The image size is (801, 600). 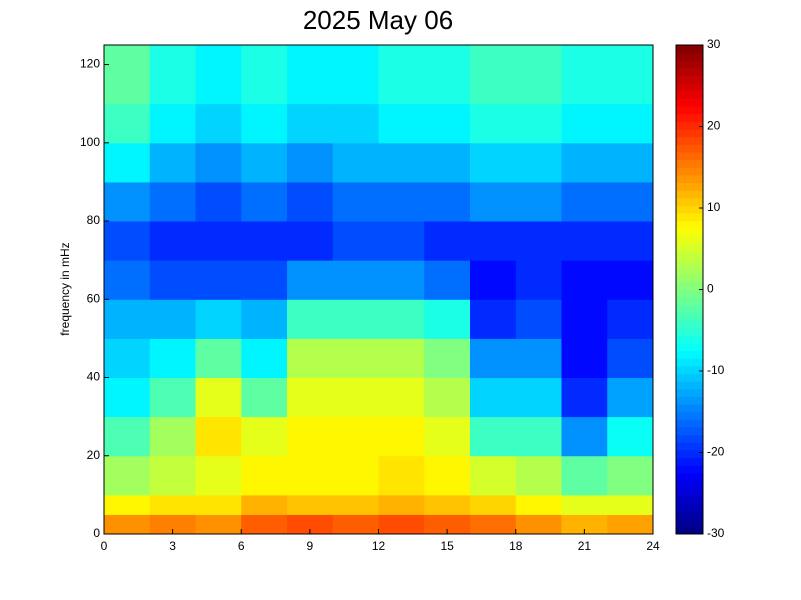 I want to click on chart-title: 2025 May 06, so click(x=378, y=20).